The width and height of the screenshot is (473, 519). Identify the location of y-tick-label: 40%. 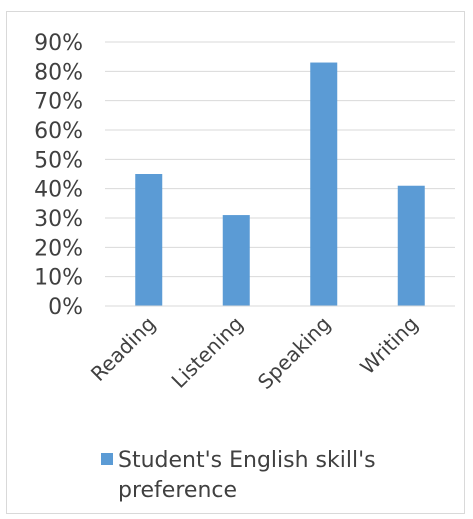
(58, 190).